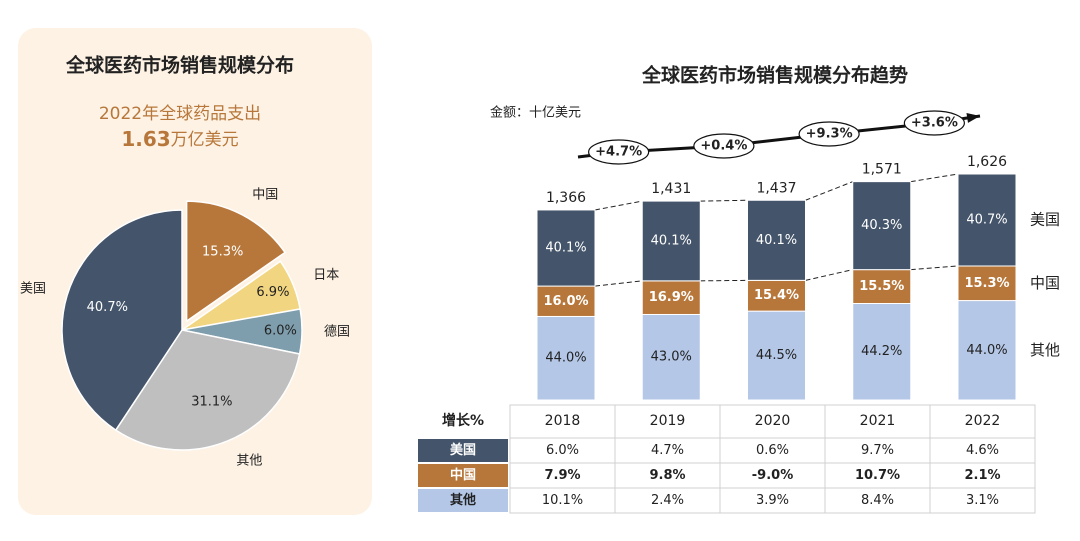 This screenshot has width=1080, height=541. I want to click on table-value: 2.1%, so click(982, 475).